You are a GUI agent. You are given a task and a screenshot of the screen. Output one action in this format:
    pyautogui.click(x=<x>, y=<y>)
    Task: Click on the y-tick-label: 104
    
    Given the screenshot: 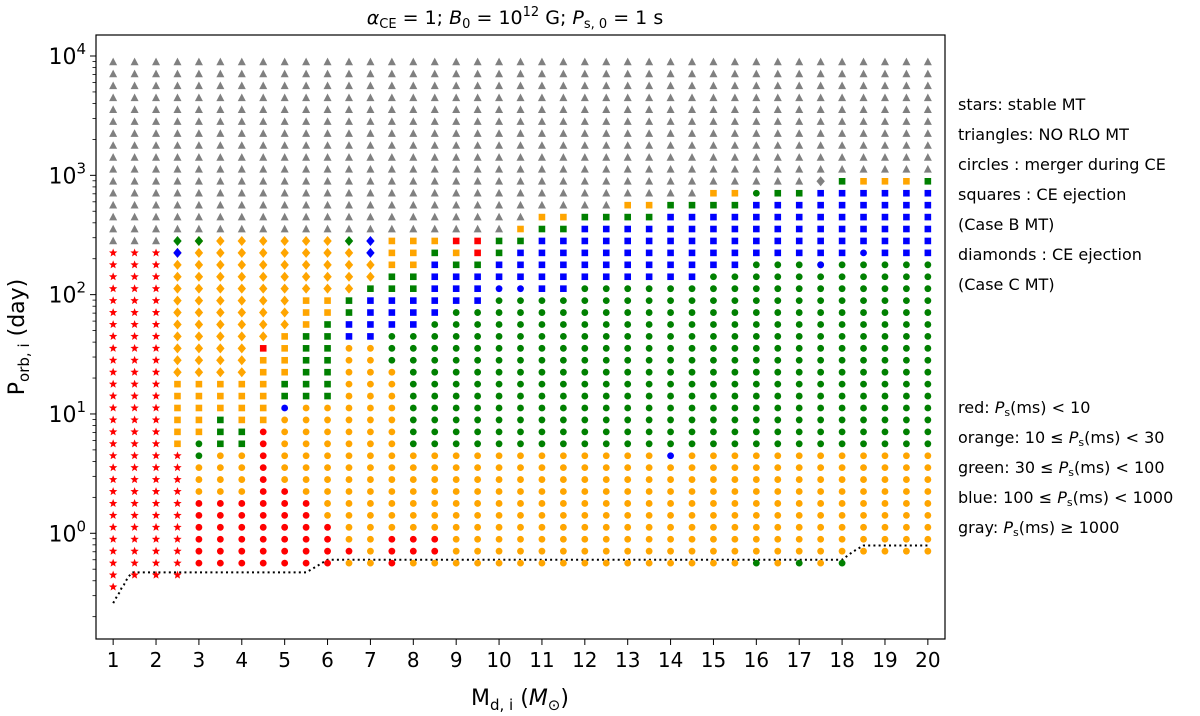 What is the action you would take?
    pyautogui.click(x=67, y=55)
    